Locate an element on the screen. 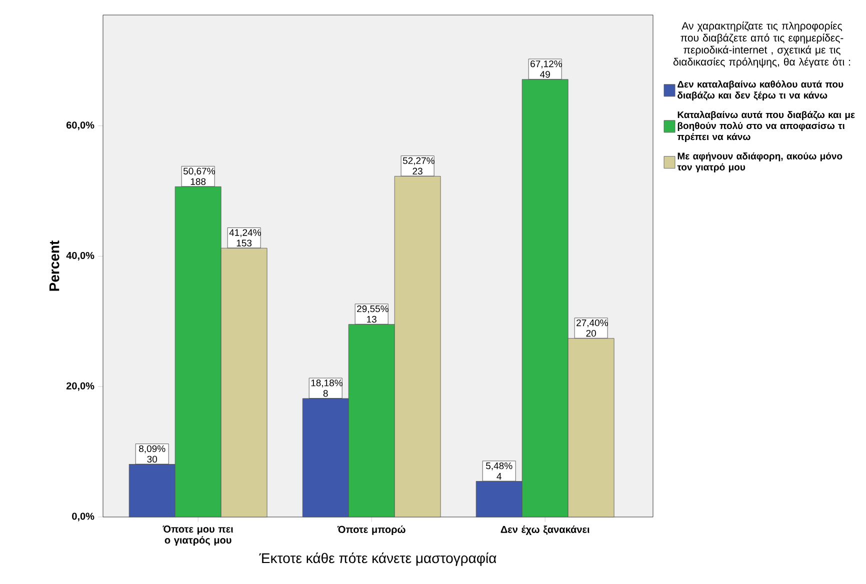 This screenshot has height=584, width=866. x-tick-label: Όποτε μου πει ο γιατρός μου is located at coordinates (198, 536).